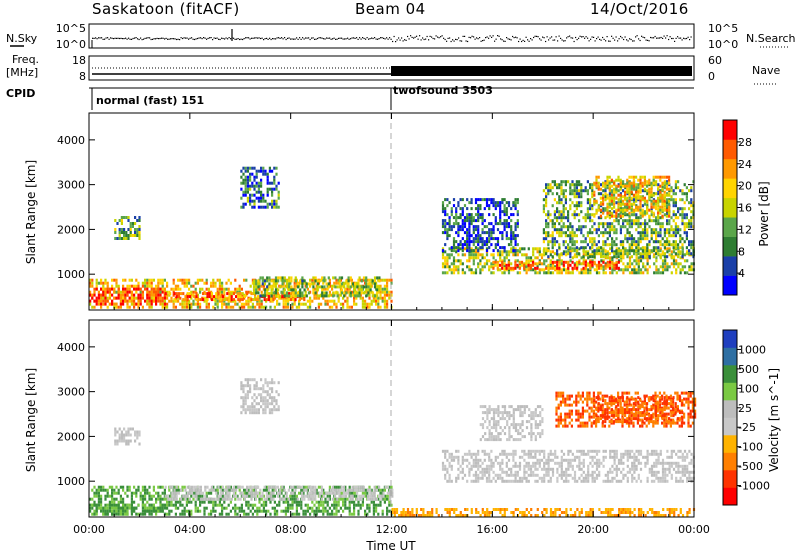 Image resolution: width=800 pixels, height=554 pixels. Describe the element at coordinates (745, 164) in the screenshot. I see `colorbar-tick-label: 24` at that location.